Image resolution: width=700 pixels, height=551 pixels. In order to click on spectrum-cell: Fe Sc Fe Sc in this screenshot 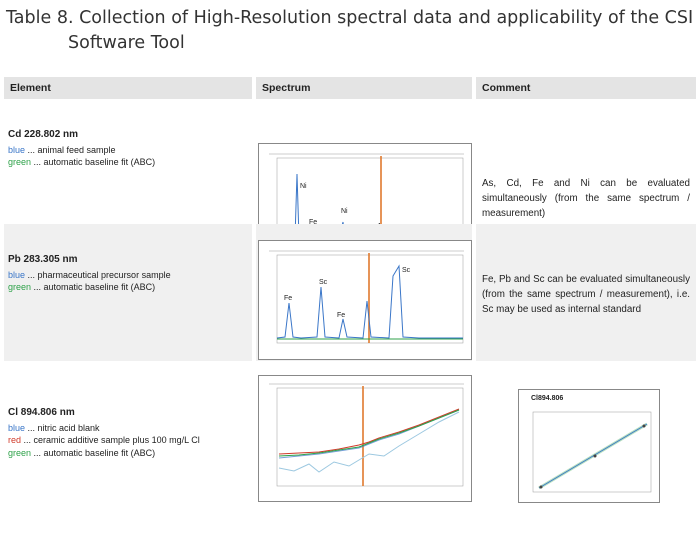, I will do `click(363, 292)`.